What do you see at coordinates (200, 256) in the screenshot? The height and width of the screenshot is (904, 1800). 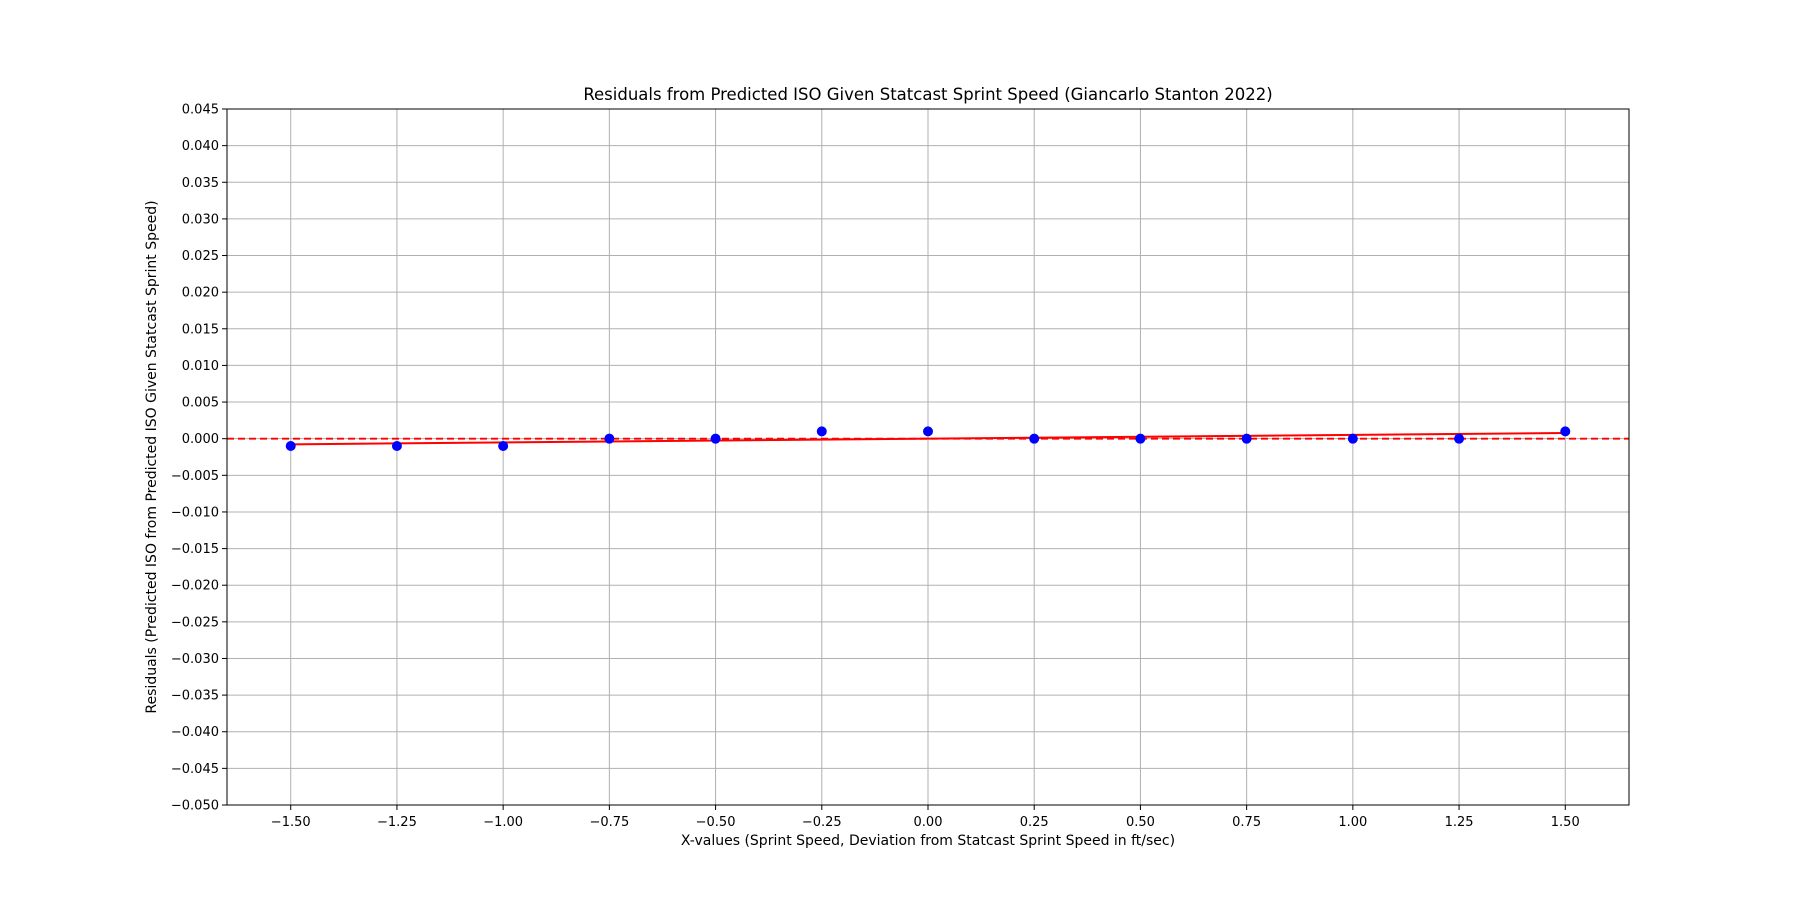 I see `y-tick-label: 0.025` at bounding box center [200, 256].